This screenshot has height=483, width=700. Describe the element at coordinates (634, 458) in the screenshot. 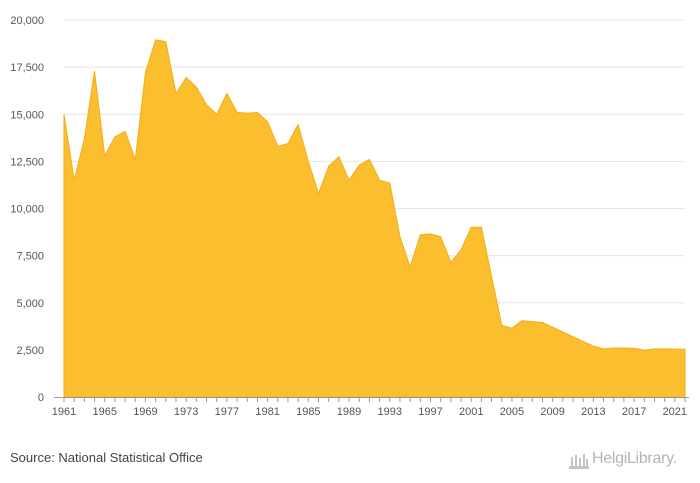

I see `logo-text: HelgiLibrary.` at that location.